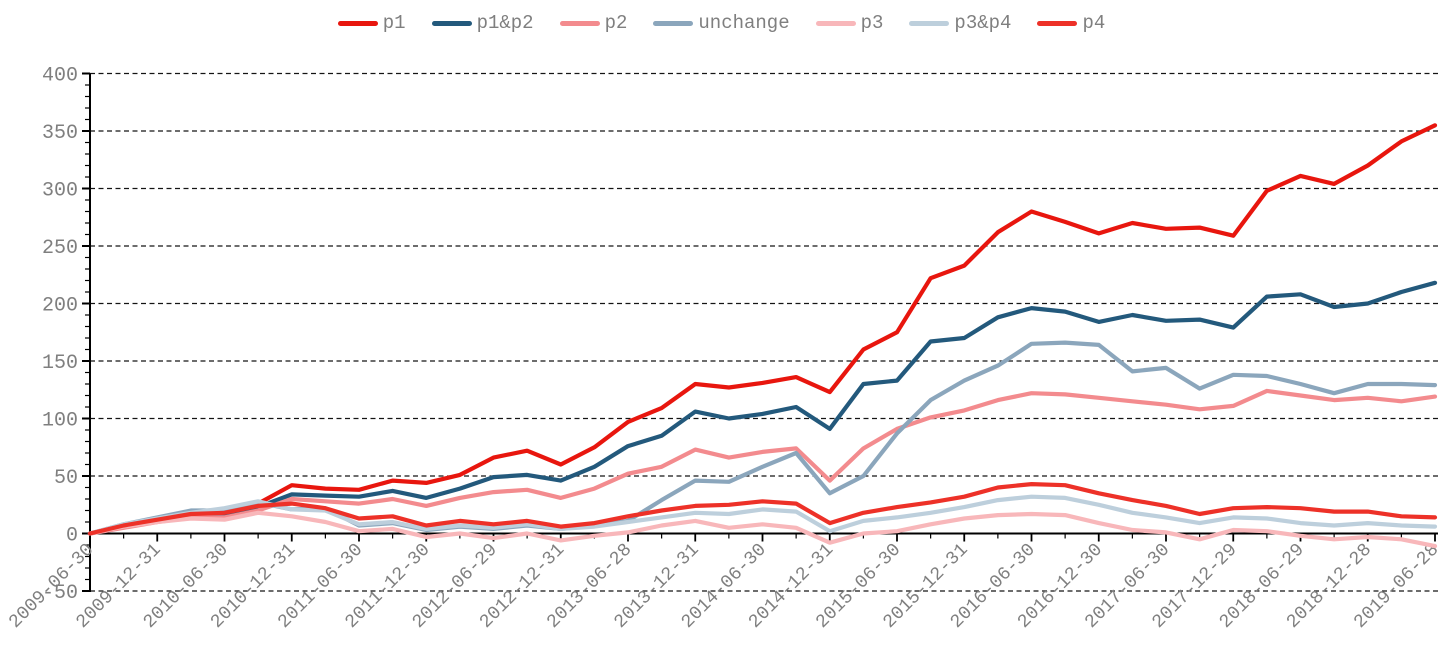 The height and width of the screenshot is (654, 1443). What do you see at coordinates (72, 536) in the screenshot?
I see `y-tick-label: 0` at bounding box center [72, 536].